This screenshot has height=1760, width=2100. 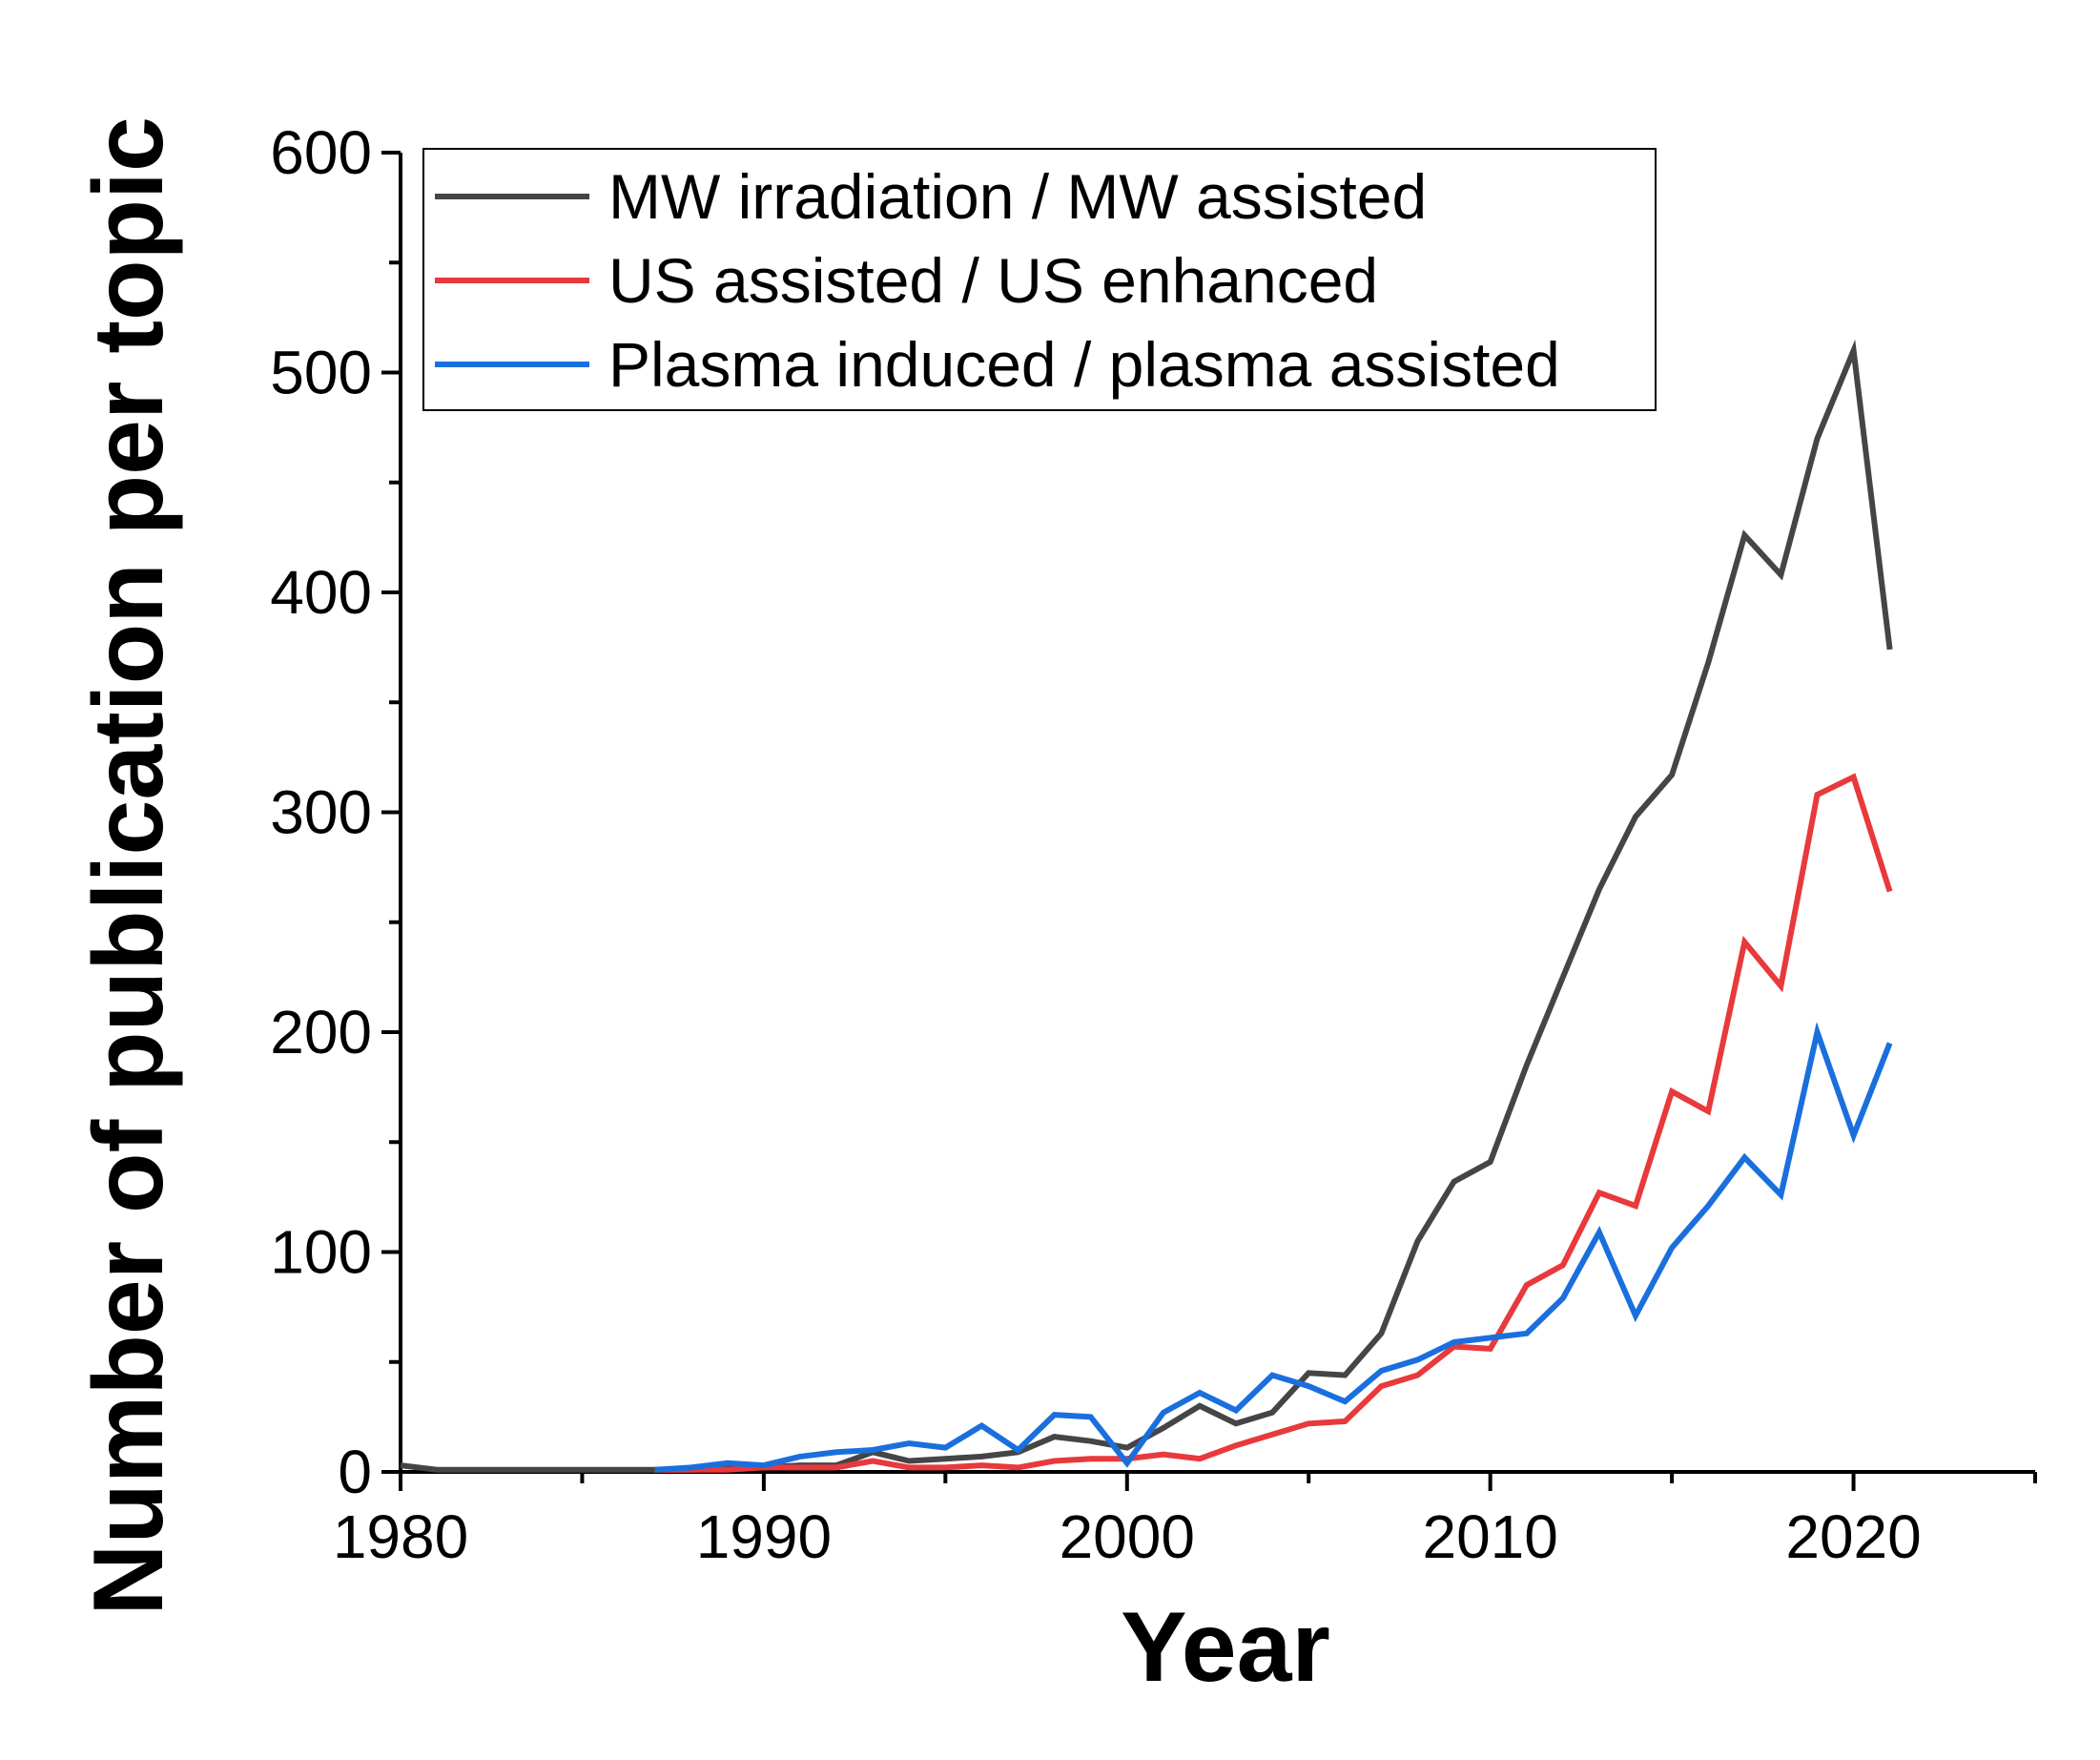 What do you see at coordinates (321, 1252) in the screenshot?
I see `y-tick-label: 100` at bounding box center [321, 1252].